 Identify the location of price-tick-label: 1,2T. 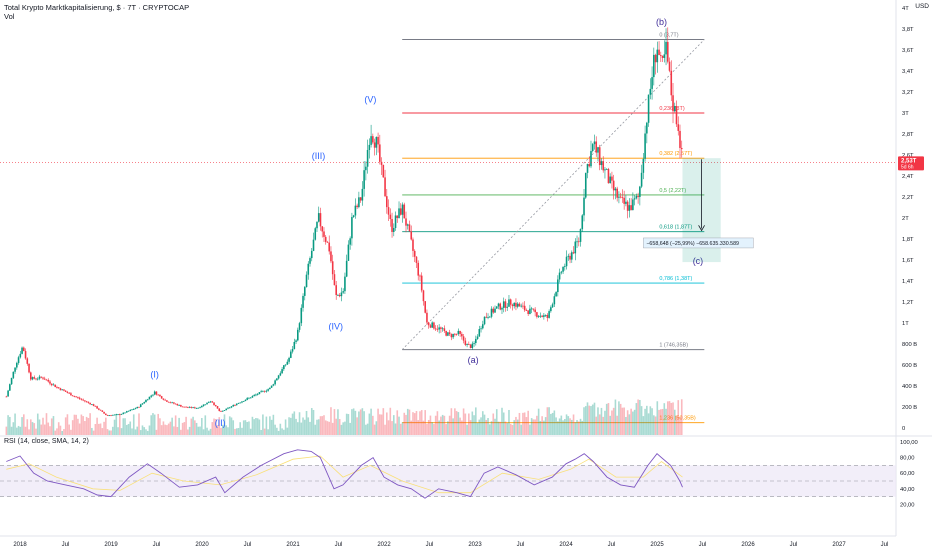
(908, 303).